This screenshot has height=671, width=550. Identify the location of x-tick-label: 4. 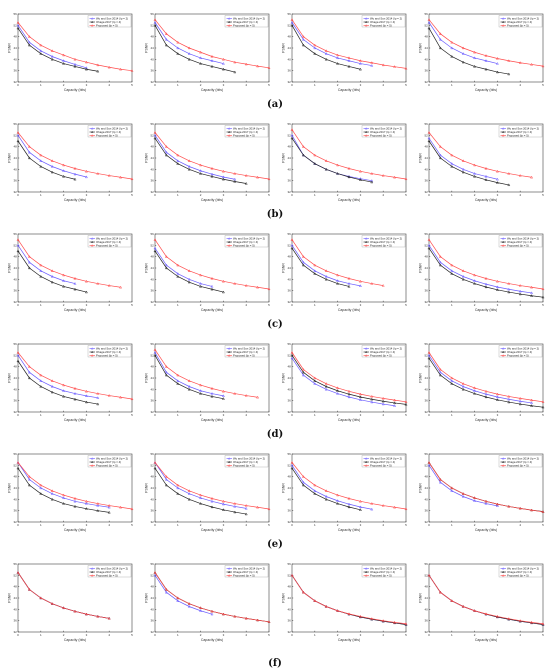
(520, 305).